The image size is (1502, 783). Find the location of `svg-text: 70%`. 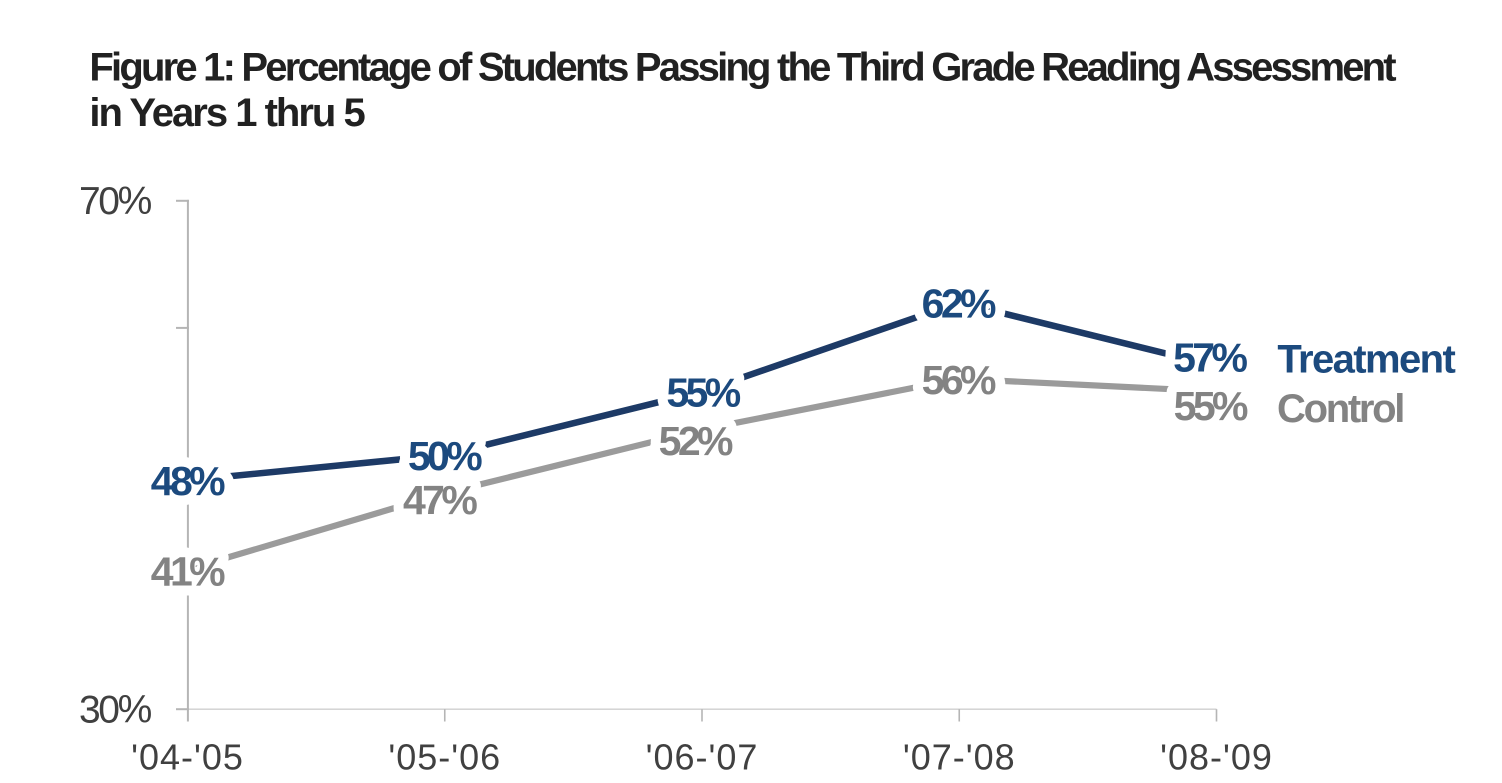

svg-text: 70% is located at coordinates (115, 201).